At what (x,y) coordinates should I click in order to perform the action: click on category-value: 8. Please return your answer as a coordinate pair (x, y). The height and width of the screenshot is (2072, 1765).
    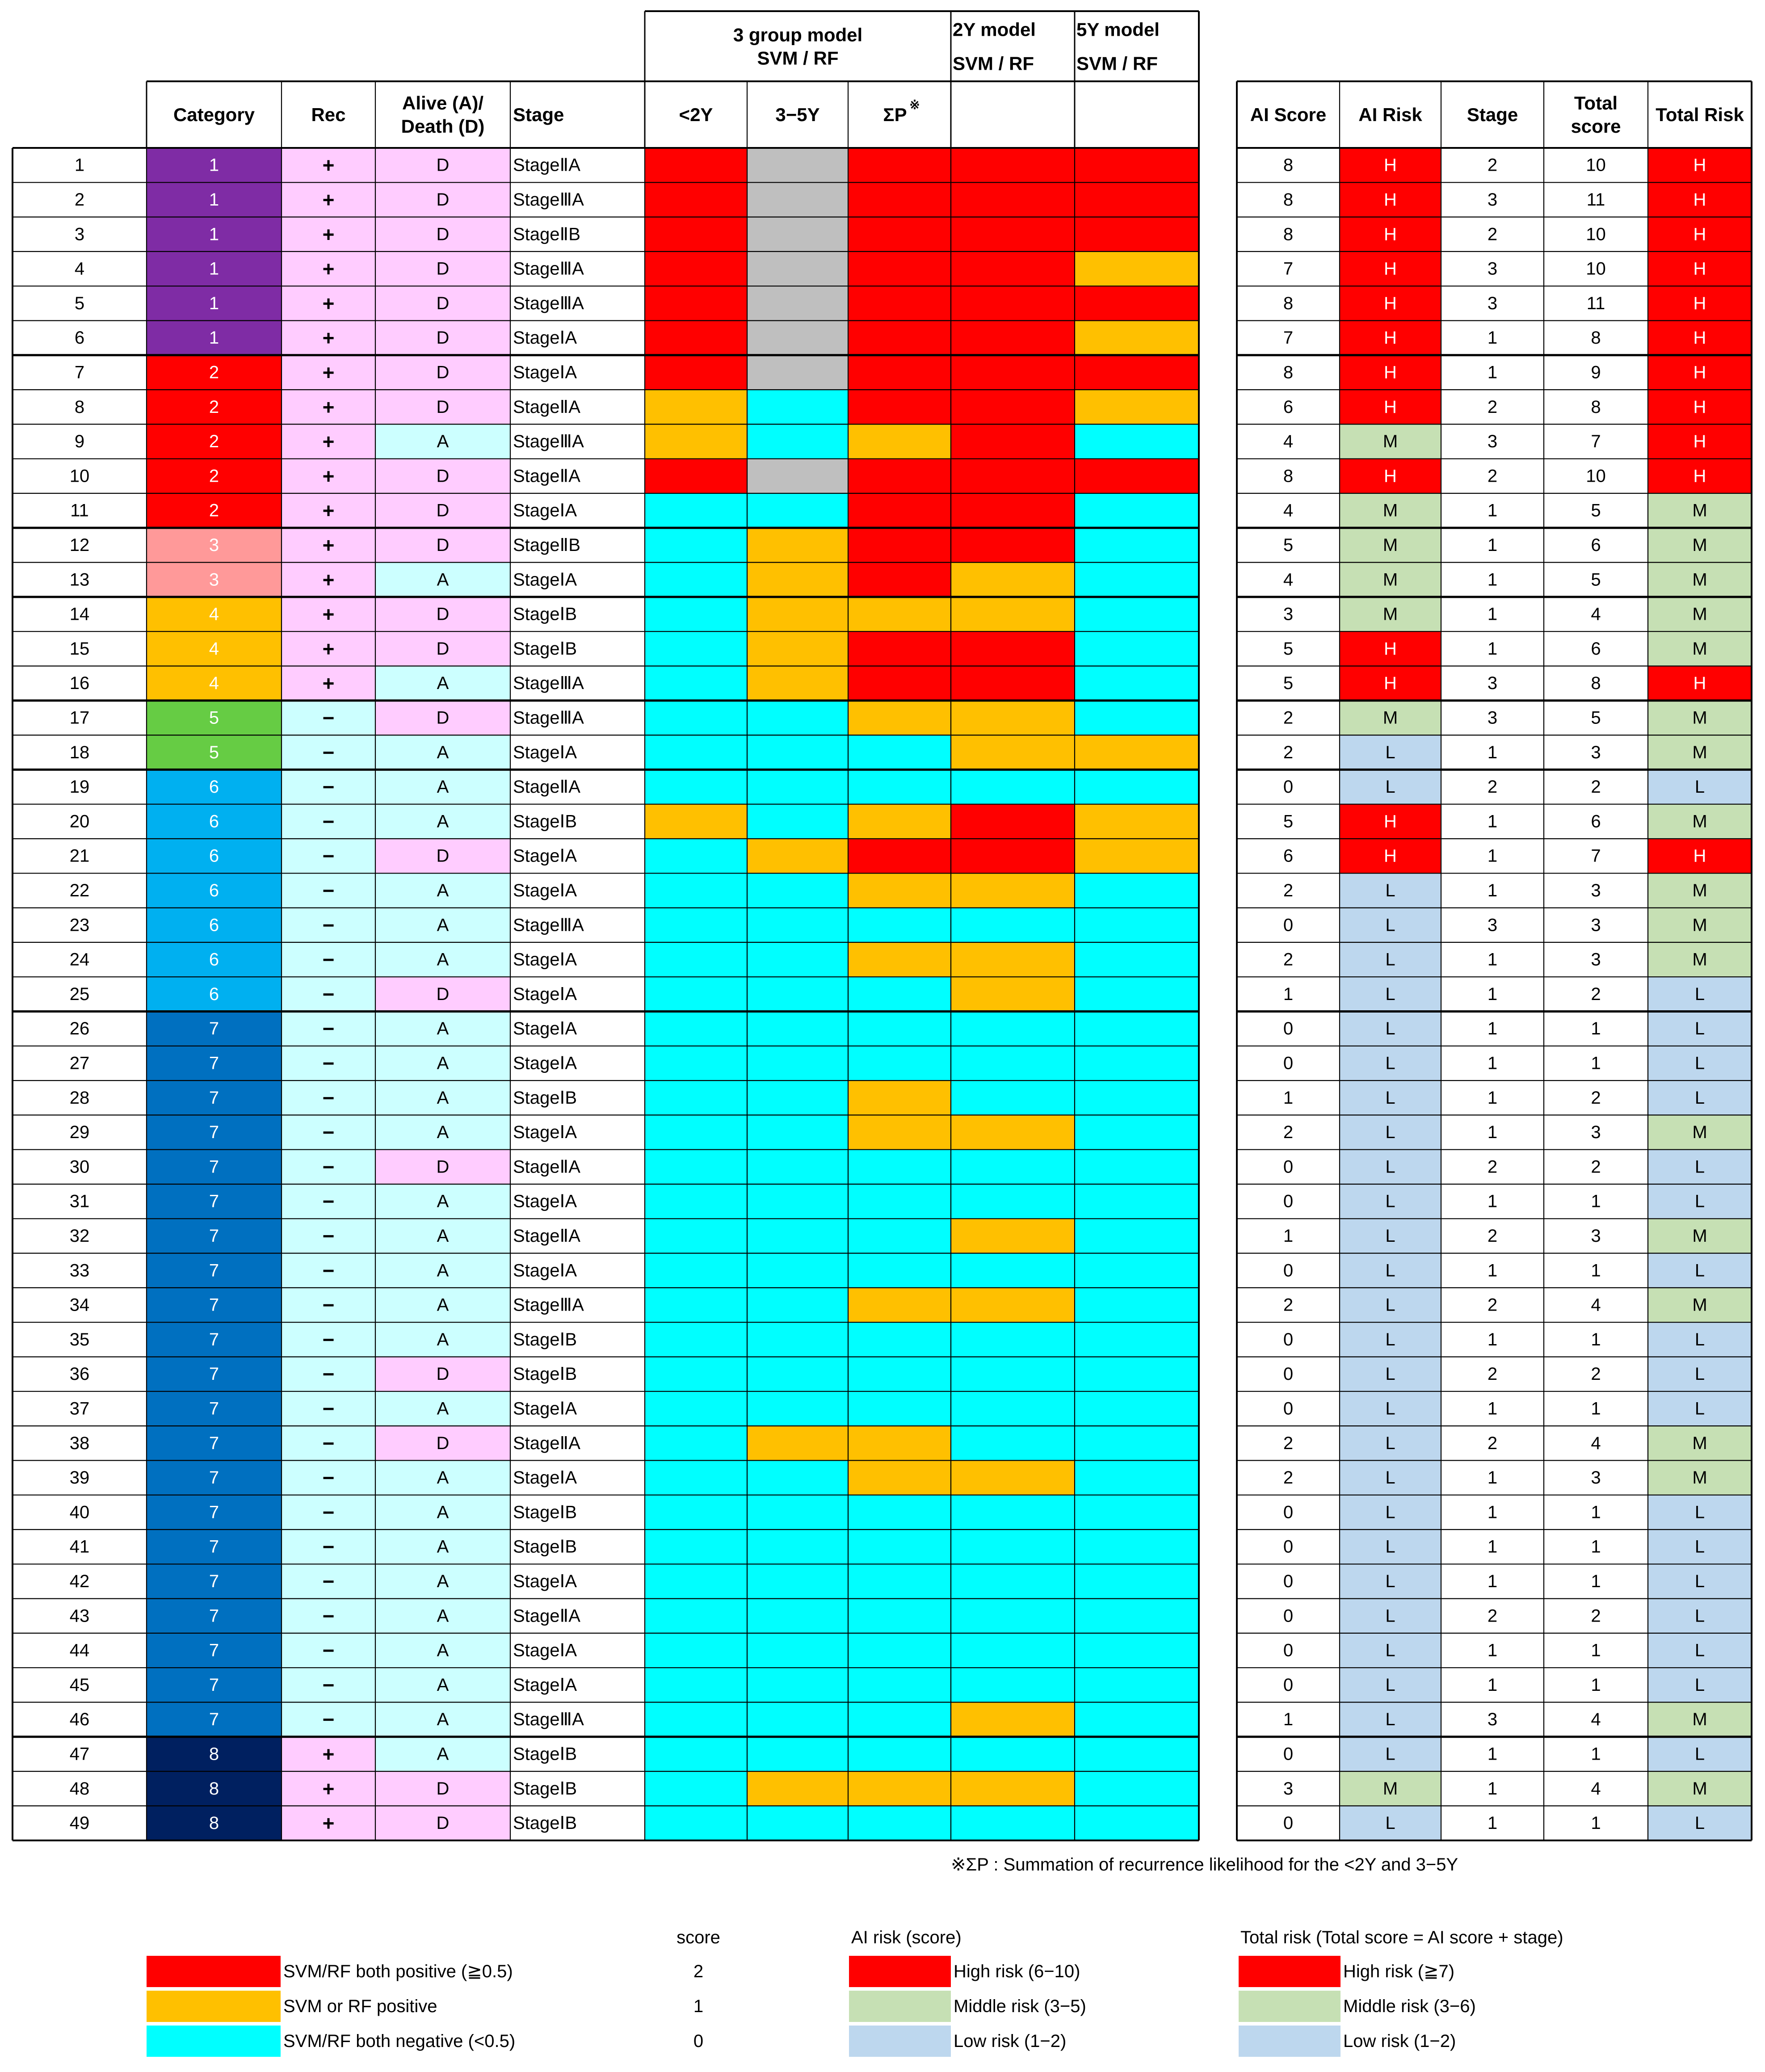
    Looking at the image, I should click on (214, 1789).